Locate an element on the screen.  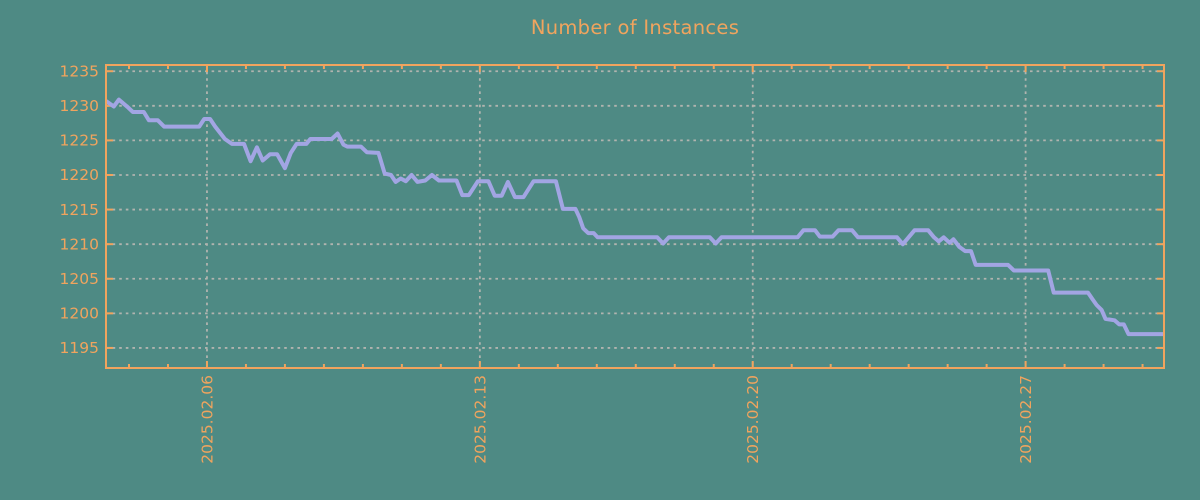
y-tick-label: 1210 is located at coordinates (79, 244).